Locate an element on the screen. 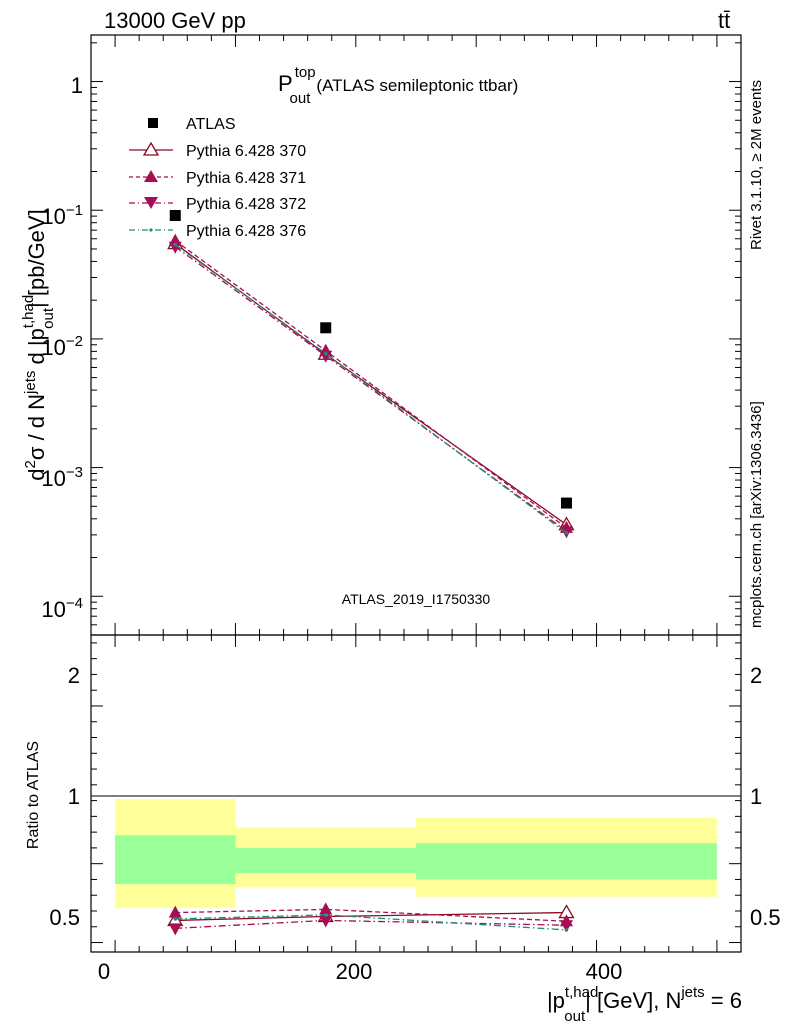 The width and height of the screenshot is (786, 1024). energy-label: 13000 GeV pp is located at coordinates (175, 20).